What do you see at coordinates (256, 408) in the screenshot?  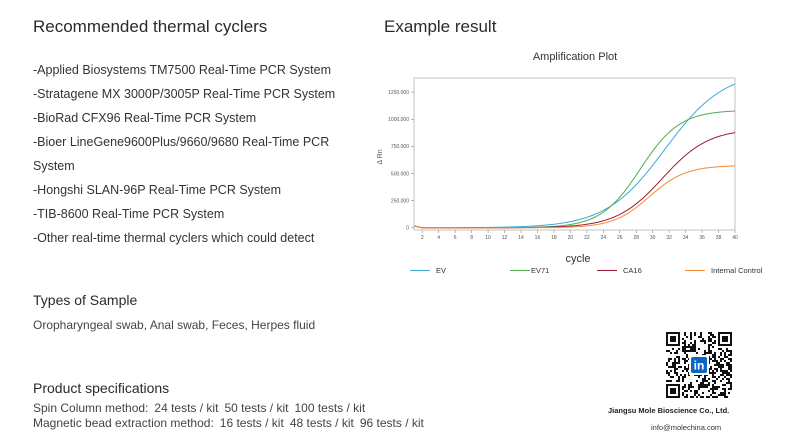 I see `spec-option: 50 tests / kit` at bounding box center [256, 408].